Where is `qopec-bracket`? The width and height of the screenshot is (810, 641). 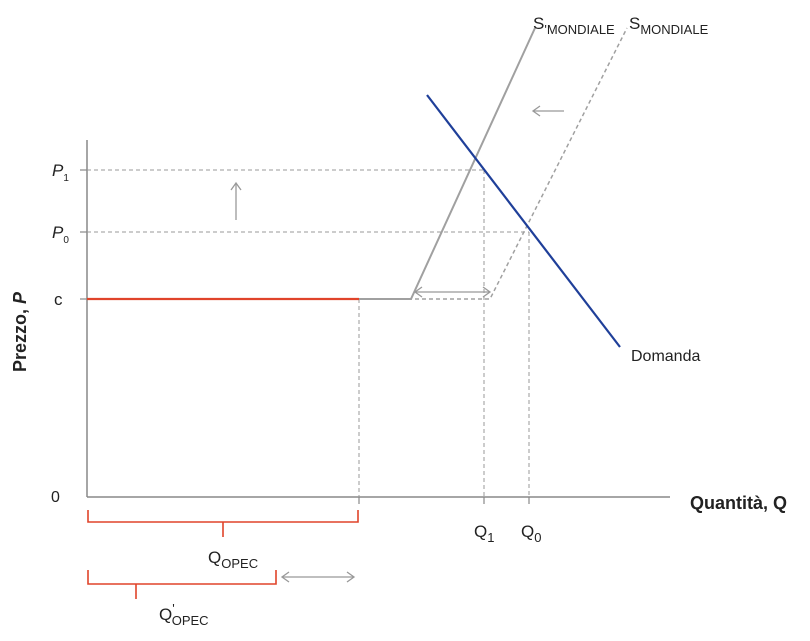 qopec-bracket is located at coordinates (223, 523).